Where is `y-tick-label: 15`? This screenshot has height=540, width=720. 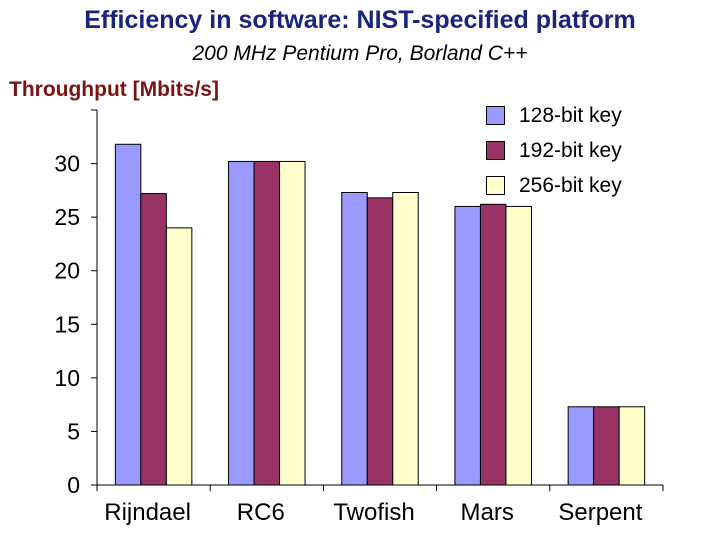 y-tick-label: 15 is located at coordinates (67, 324).